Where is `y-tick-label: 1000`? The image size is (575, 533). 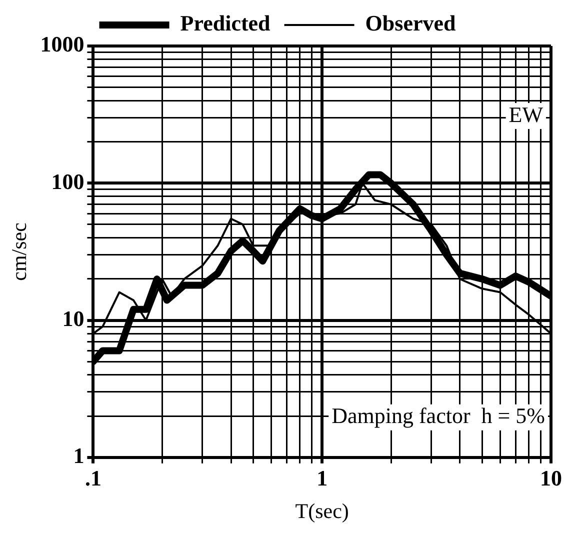 y-tick-label: 1000 is located at coordinates (62, 44).